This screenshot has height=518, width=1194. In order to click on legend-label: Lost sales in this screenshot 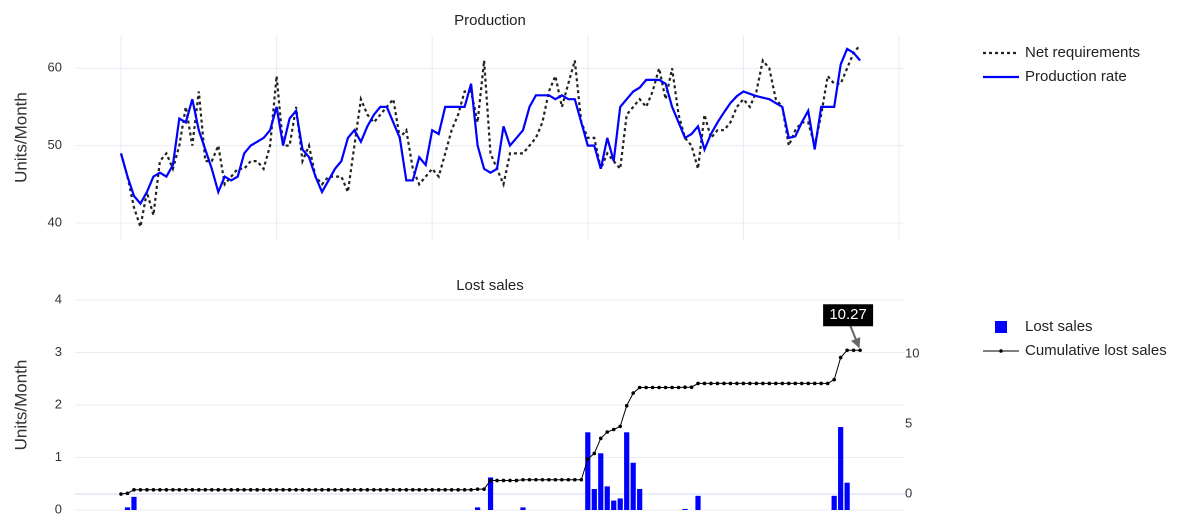, I will do `click(1059, 326)`.